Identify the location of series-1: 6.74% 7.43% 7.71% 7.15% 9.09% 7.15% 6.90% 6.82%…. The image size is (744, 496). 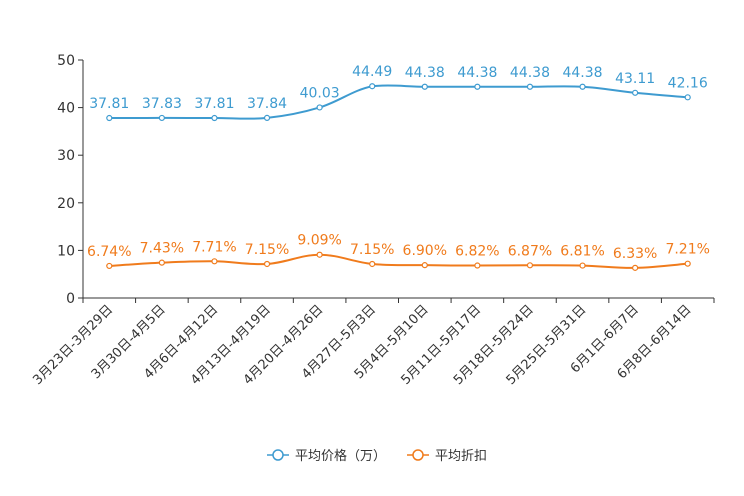
(398, 252).